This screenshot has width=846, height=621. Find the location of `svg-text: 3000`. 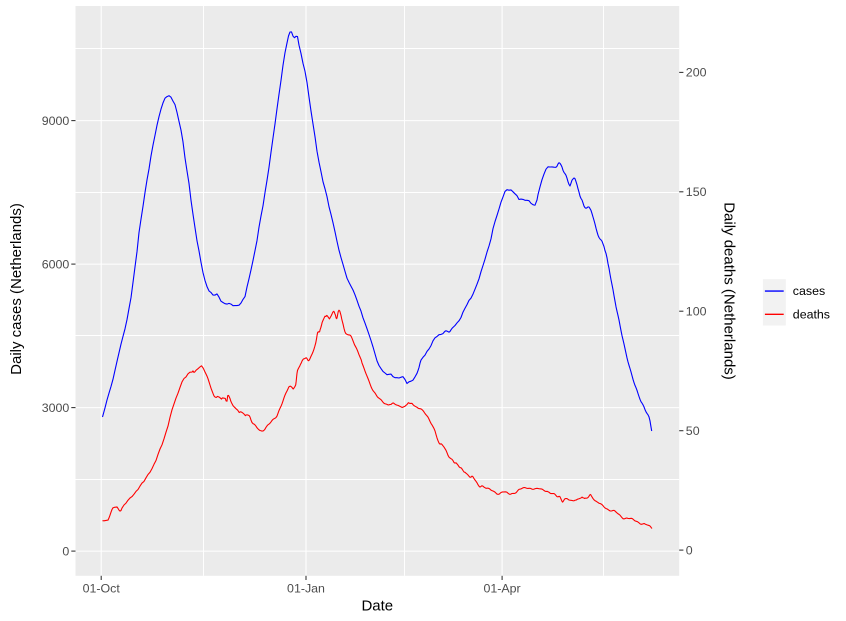

svg-text: 3000 is located at coordinates (56, 408).